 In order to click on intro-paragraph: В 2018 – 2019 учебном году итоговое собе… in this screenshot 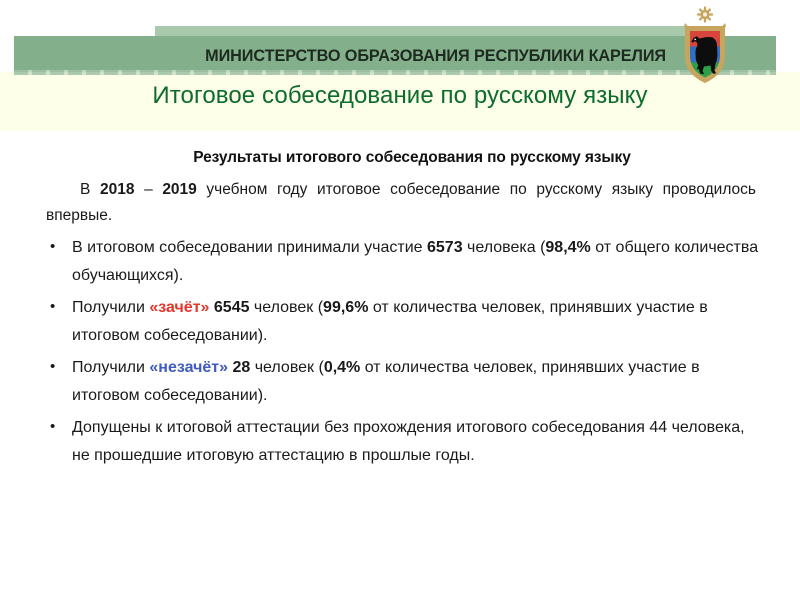, I will do `click(401, 203)`.